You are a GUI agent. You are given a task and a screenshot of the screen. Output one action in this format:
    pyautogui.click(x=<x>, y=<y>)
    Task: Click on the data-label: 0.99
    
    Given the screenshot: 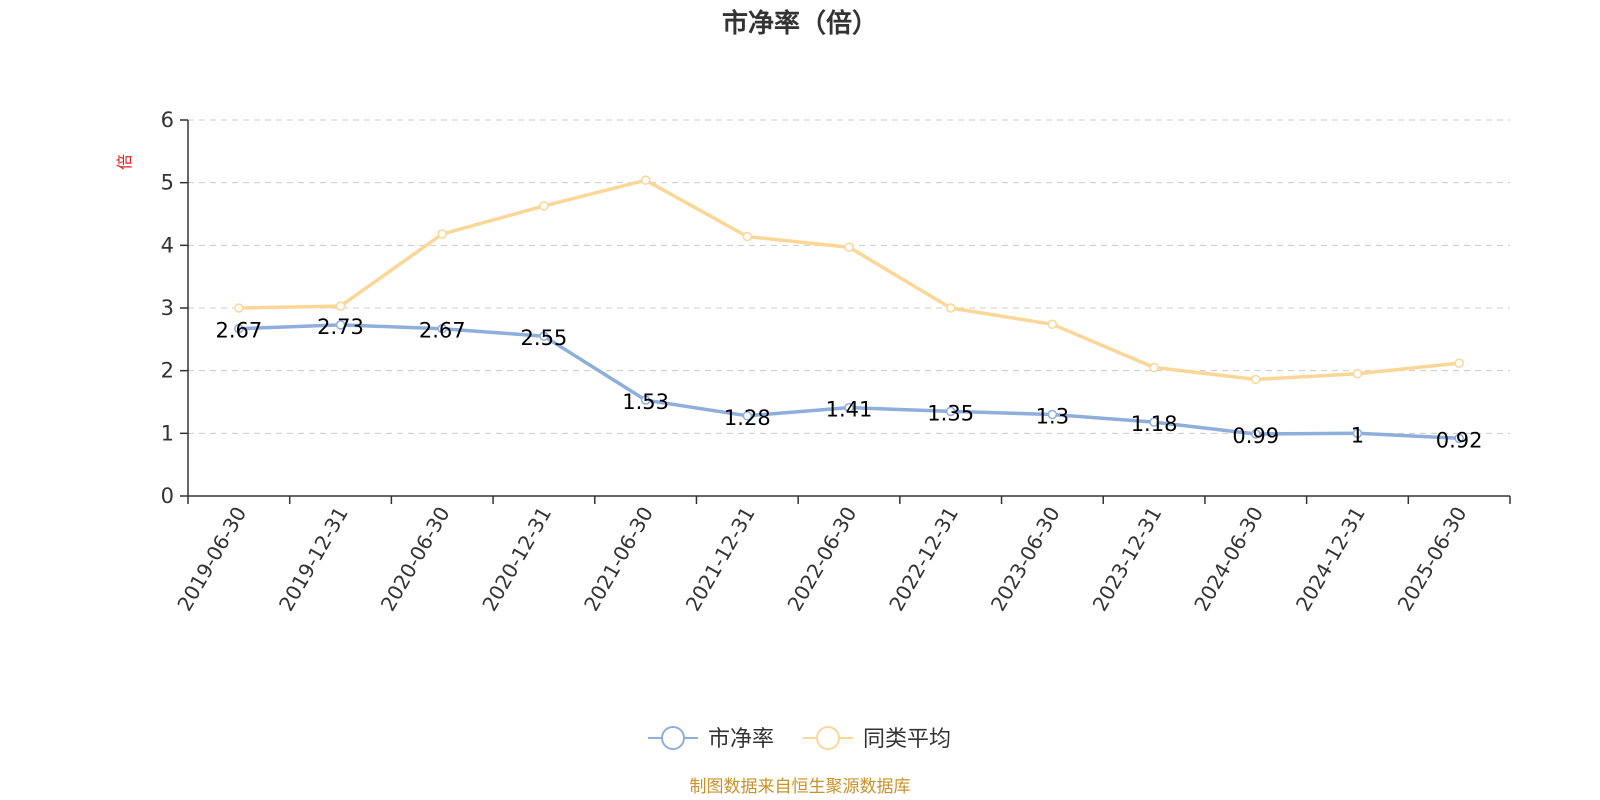 What is the action you would take?
    pyautogui.click(x=1255, y=436)
    